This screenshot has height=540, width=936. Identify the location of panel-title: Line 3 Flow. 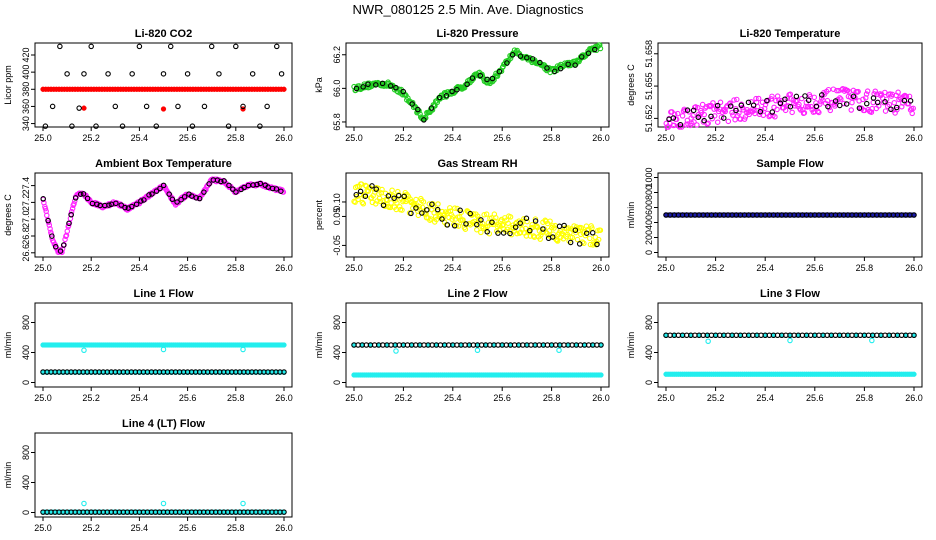
(790, 294).